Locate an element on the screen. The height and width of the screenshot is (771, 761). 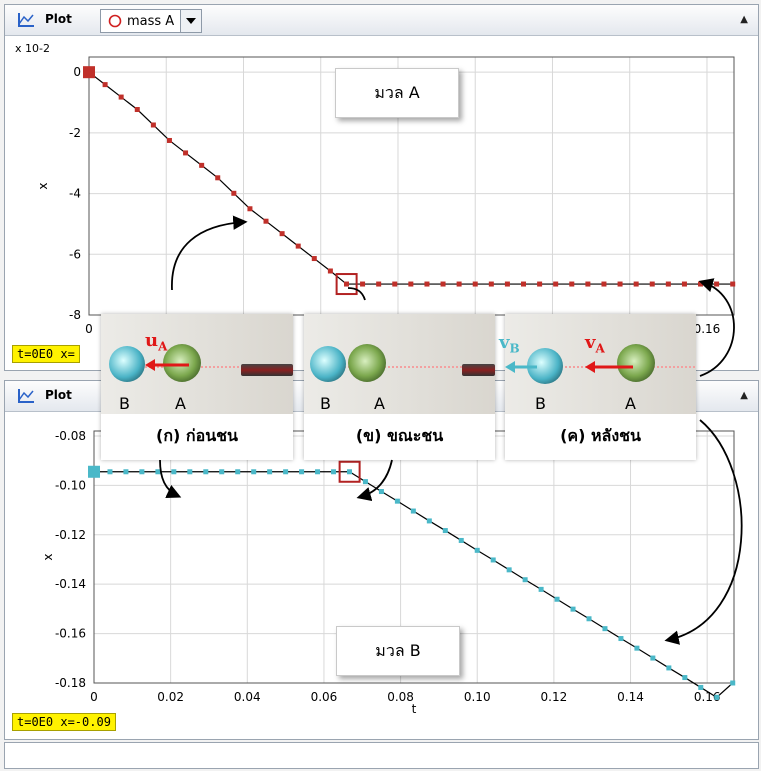
y-tick-label: -0.18 is located at coordinates (70, 683).